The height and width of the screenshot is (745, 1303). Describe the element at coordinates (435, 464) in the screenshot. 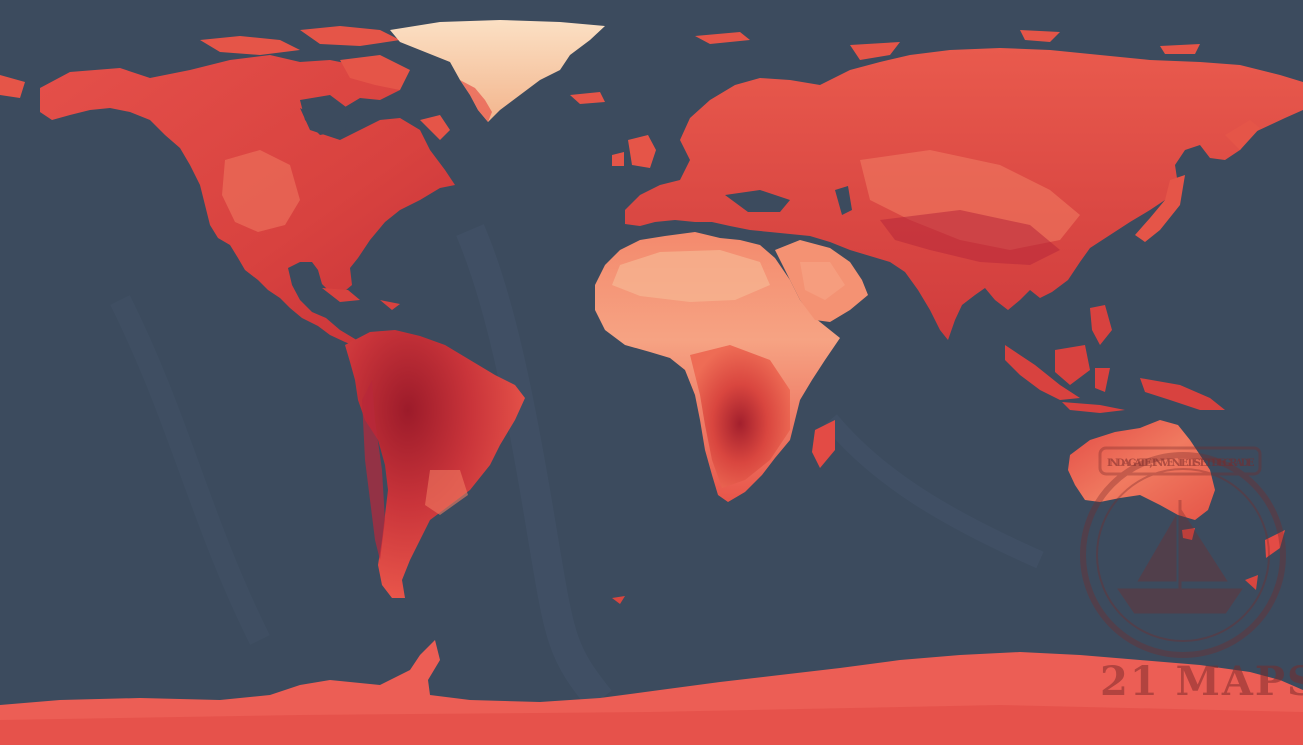

I see `south-america` at that location.